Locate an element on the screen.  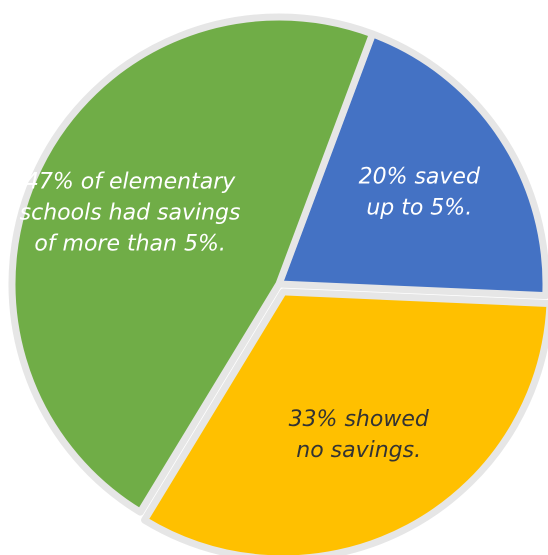
pie-slice-label-line: schools had savings is located at coordinates (130, 213).